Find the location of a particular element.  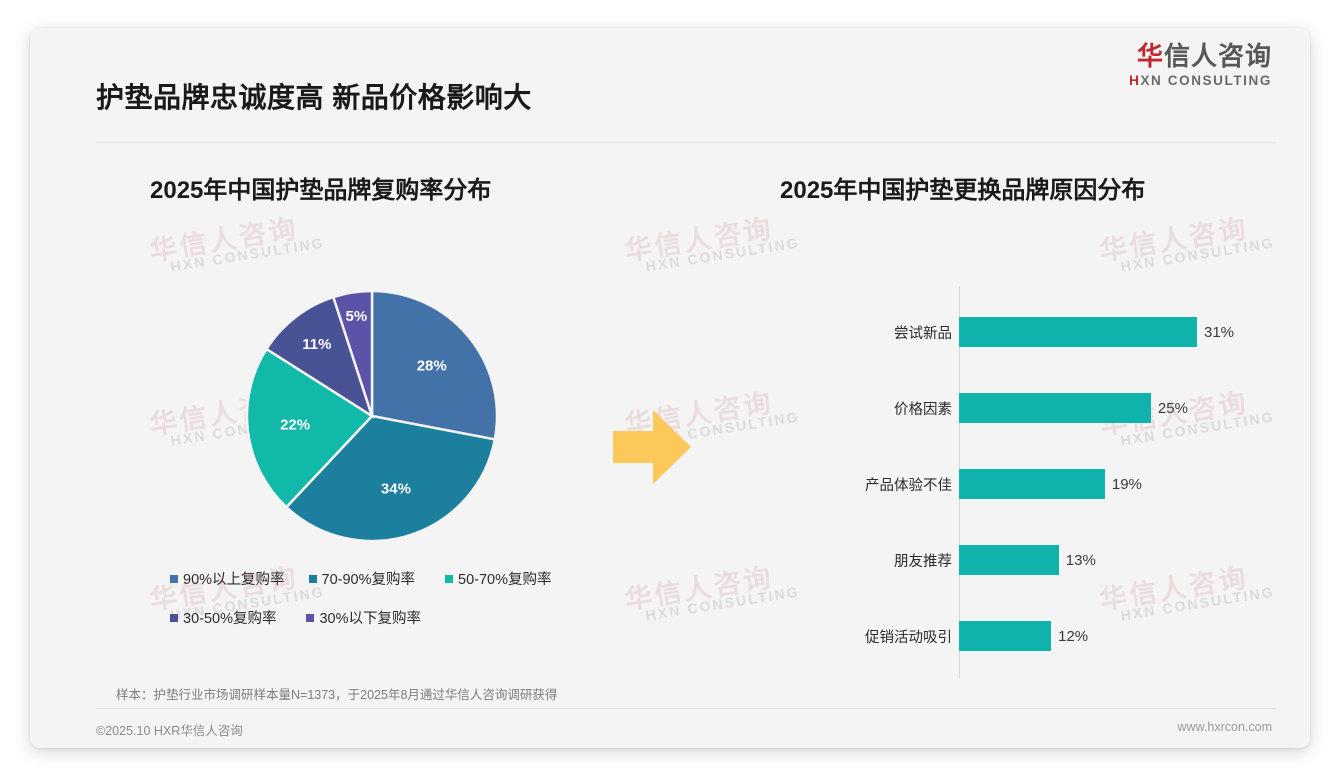

legend-item-1: 70-90%复购率 is located at coordinates (362, 578).